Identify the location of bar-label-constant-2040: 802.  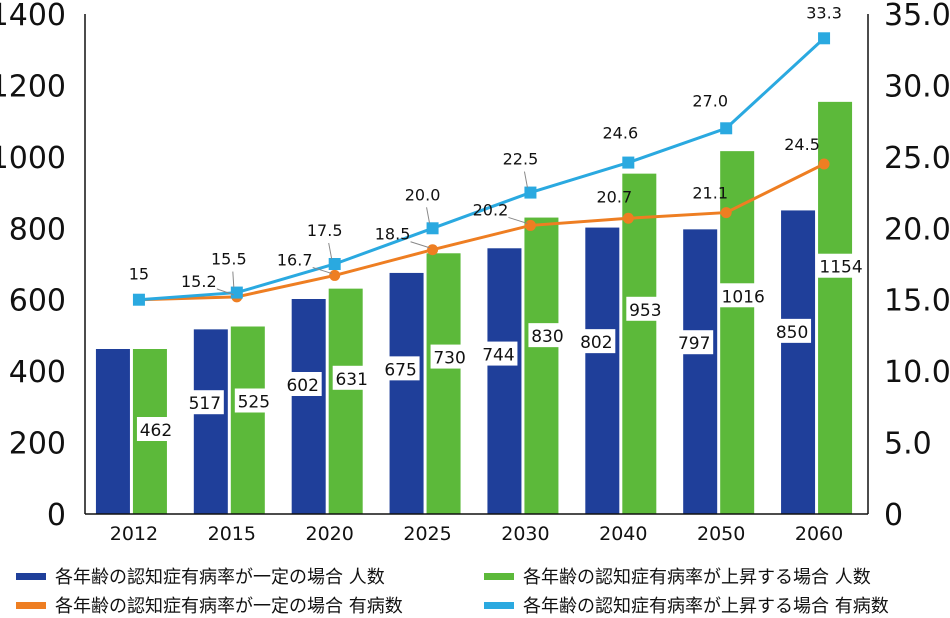
(596, 343).